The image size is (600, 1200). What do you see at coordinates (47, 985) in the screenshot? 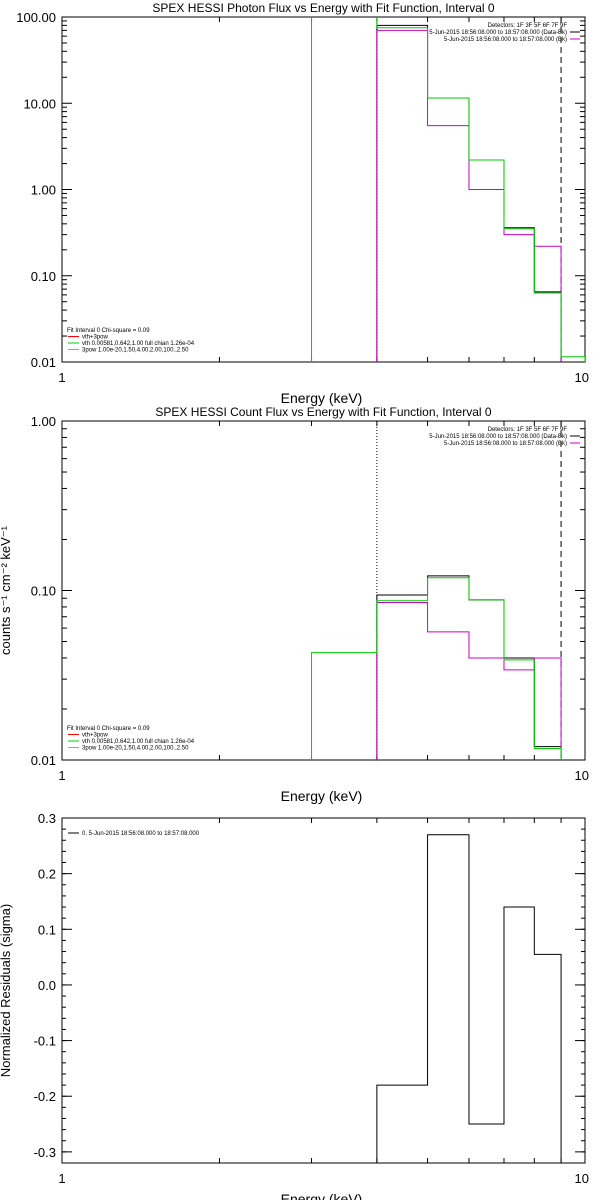
I see `y-tick-label: 0.0` at bounding box center [47, 985].